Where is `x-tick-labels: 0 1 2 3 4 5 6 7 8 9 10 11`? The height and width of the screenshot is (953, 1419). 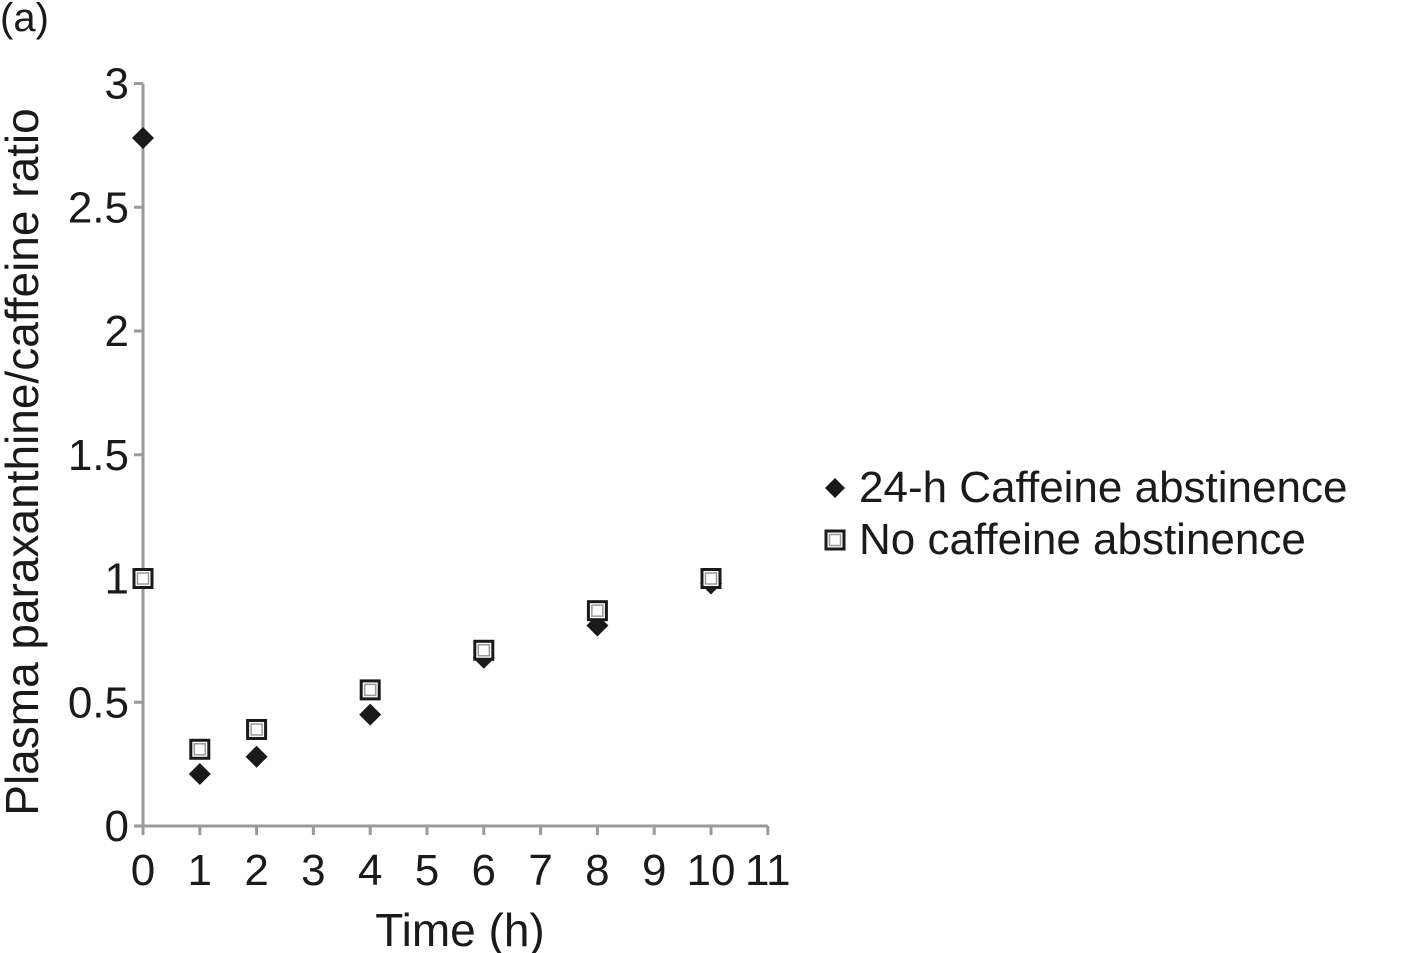
x-tick-labels: 0 1 2 3 4 5 6 7 8 9 10 11 is located at coordinates (461, 870).